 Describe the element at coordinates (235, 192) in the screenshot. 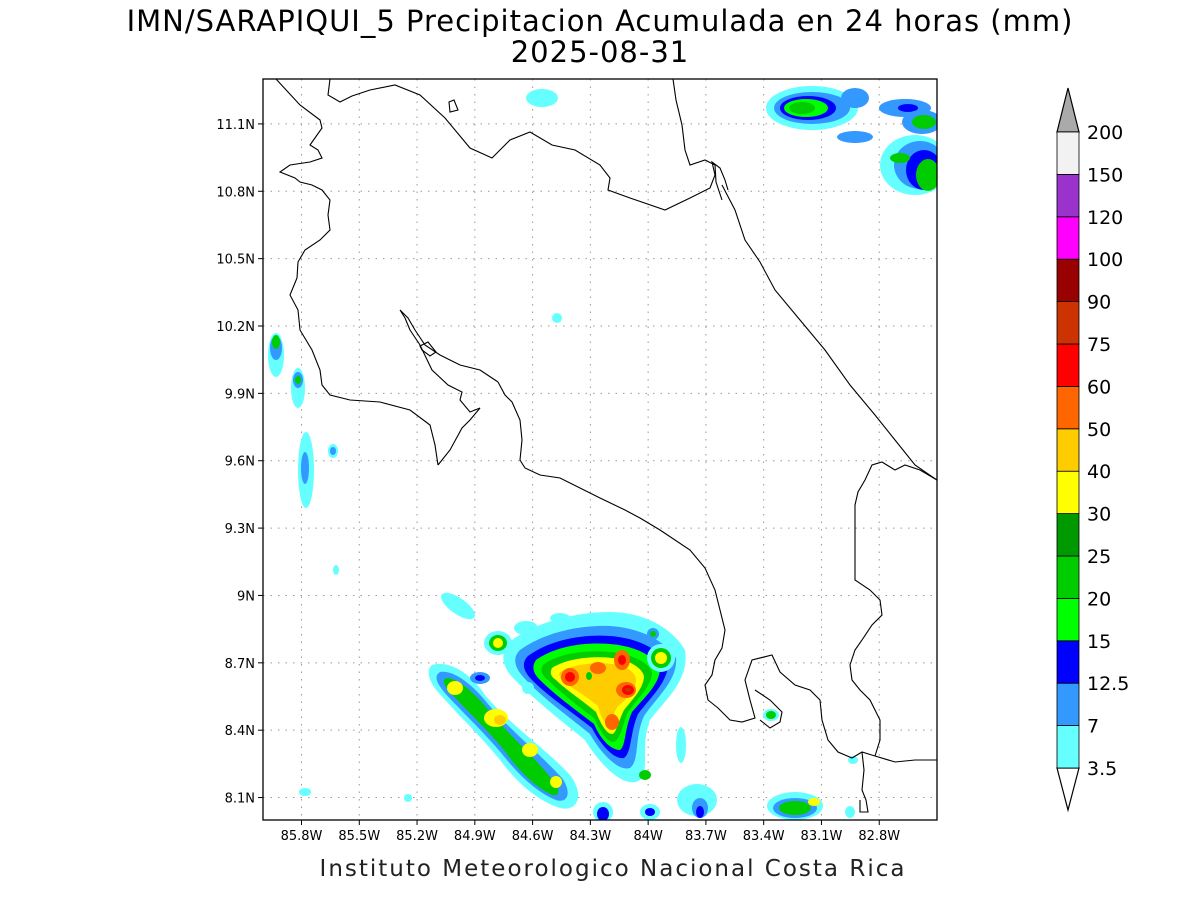

I see `lat-tick-label: 10.8N` at that location.